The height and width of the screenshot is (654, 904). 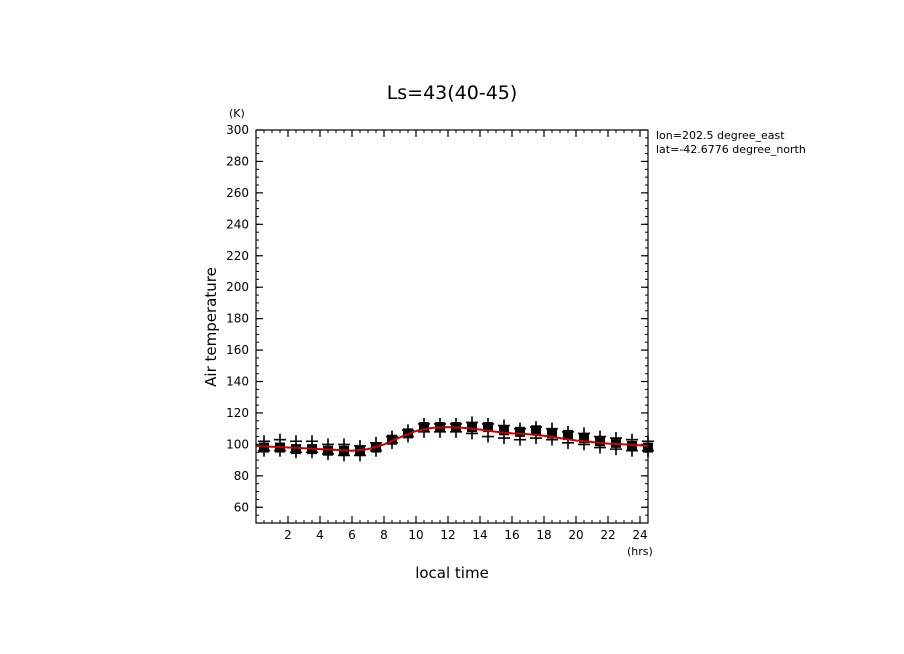 I want to click on y-axis-label: Air temperature, so click(x=211, y=327).